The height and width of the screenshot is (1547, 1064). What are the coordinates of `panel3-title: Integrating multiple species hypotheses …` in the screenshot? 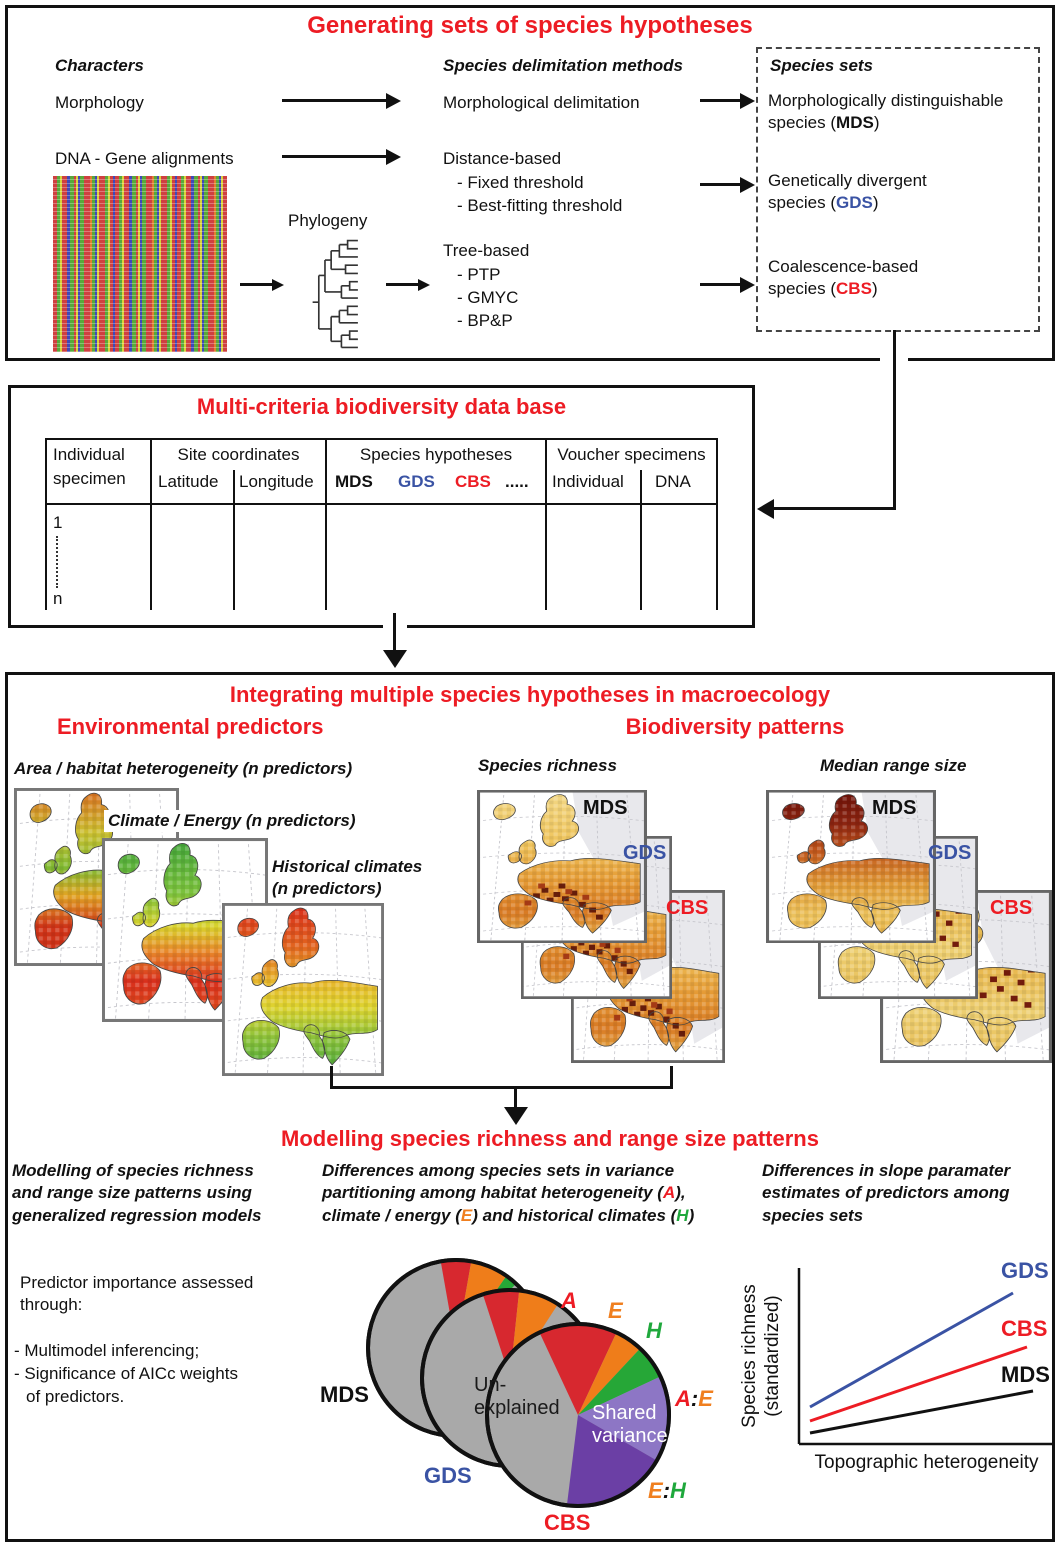 It's located at (530, 694).